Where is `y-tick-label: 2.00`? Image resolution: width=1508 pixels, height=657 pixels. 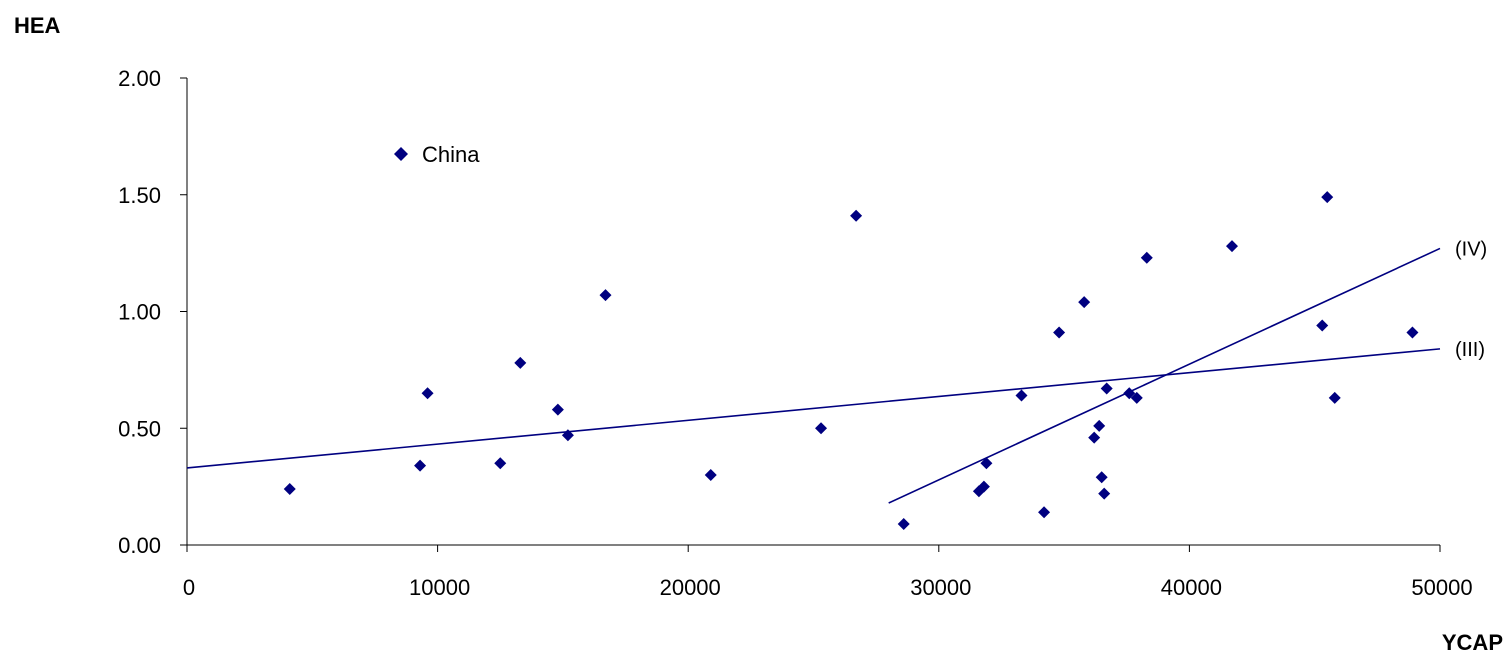
y-tick-label: 2.00 is located at coordinates (139, 78).